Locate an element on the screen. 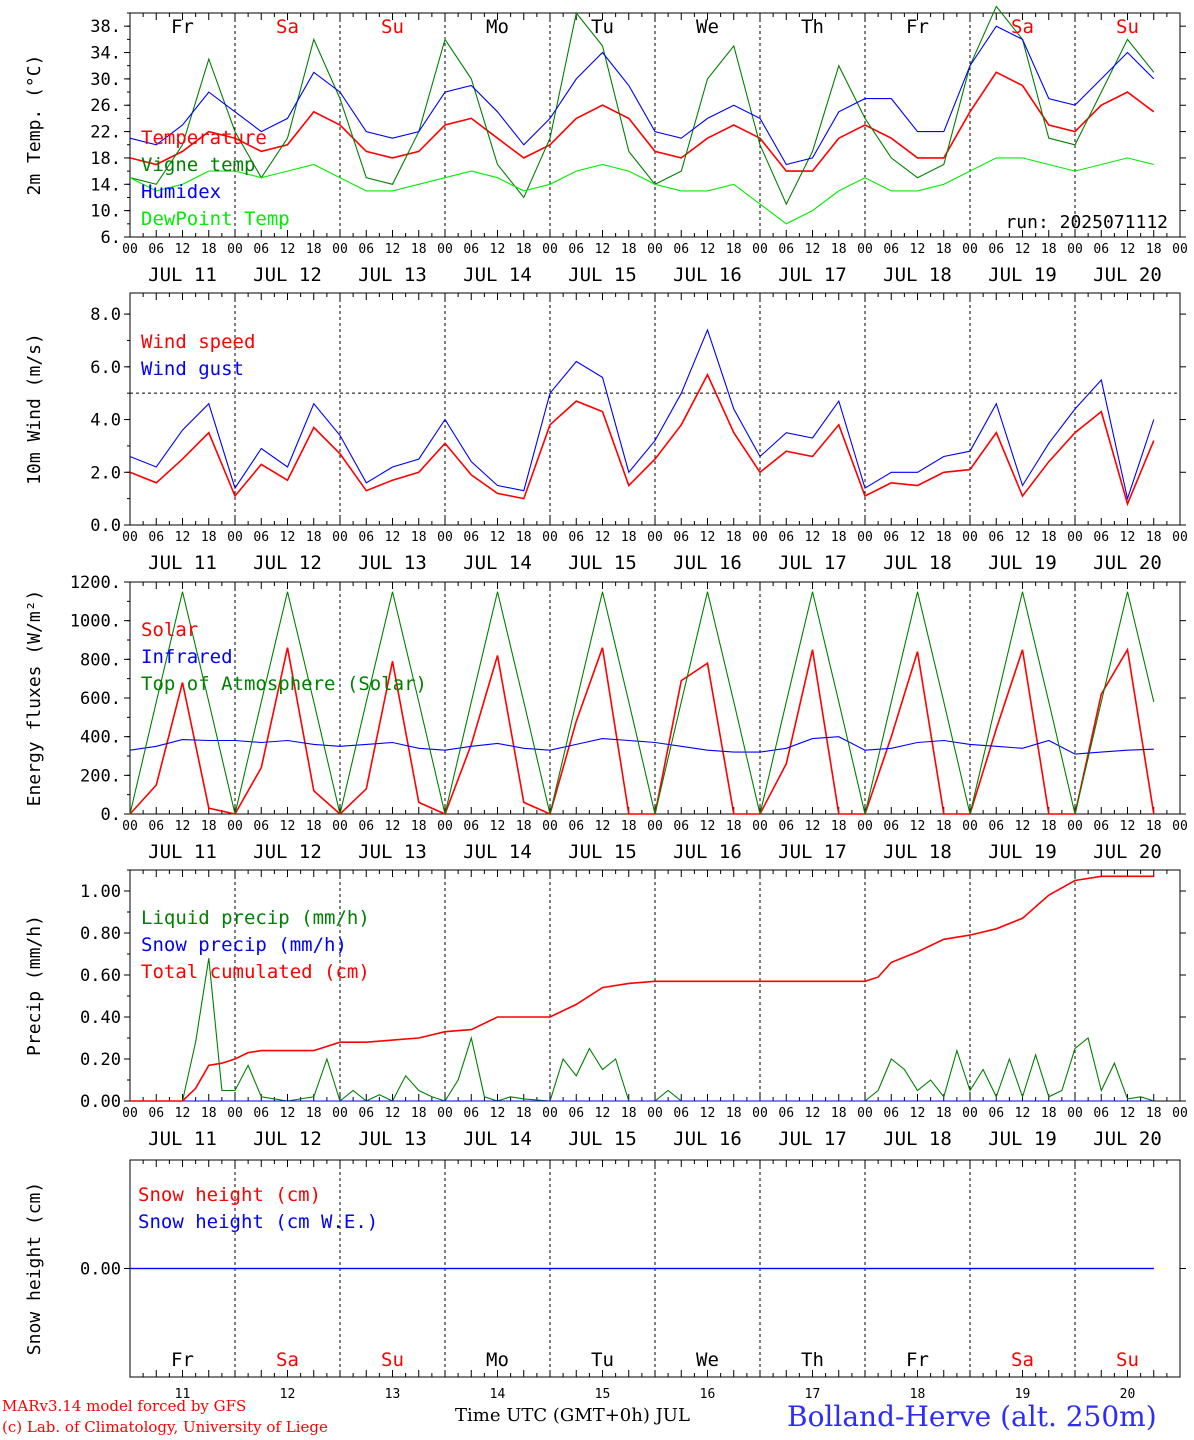 This screenshot has width=1194, height=1440. day-number-label: 16 is located at coordinates (708, 1394).